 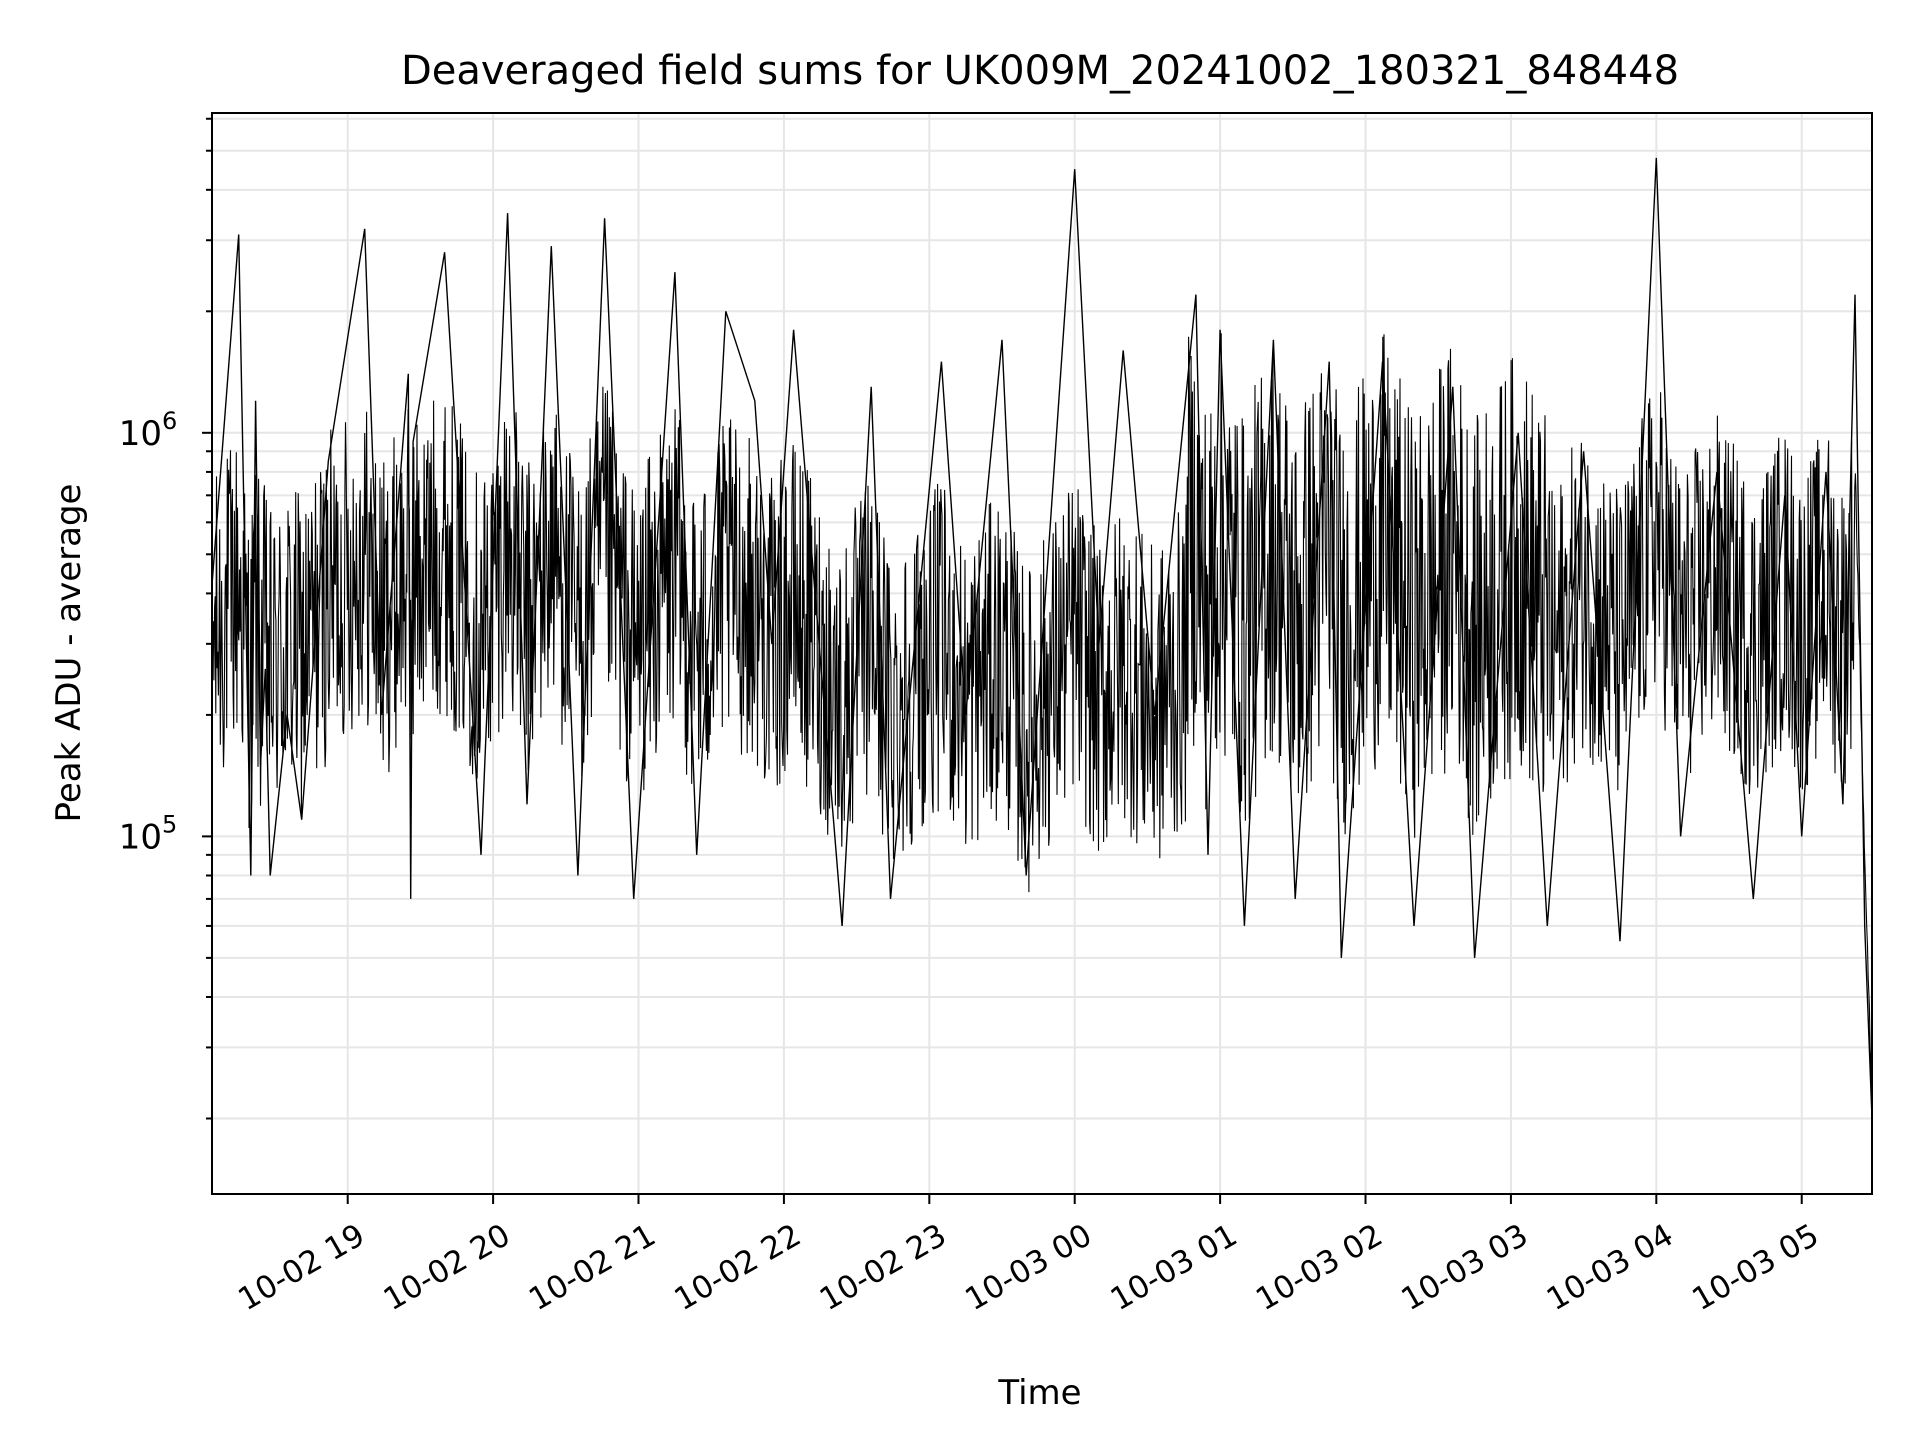 I want to click on y-axis-label: Peak ADU - average, so click(x=69, y=653).